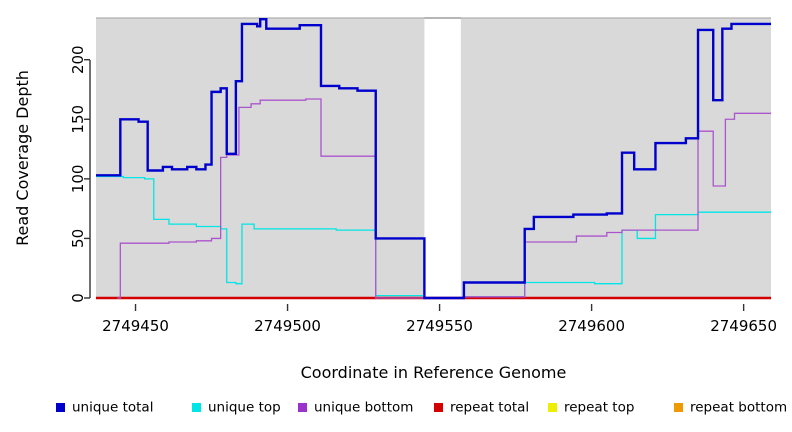  I want to click on legend-label-unique-total: unique total, so click(112, 408).